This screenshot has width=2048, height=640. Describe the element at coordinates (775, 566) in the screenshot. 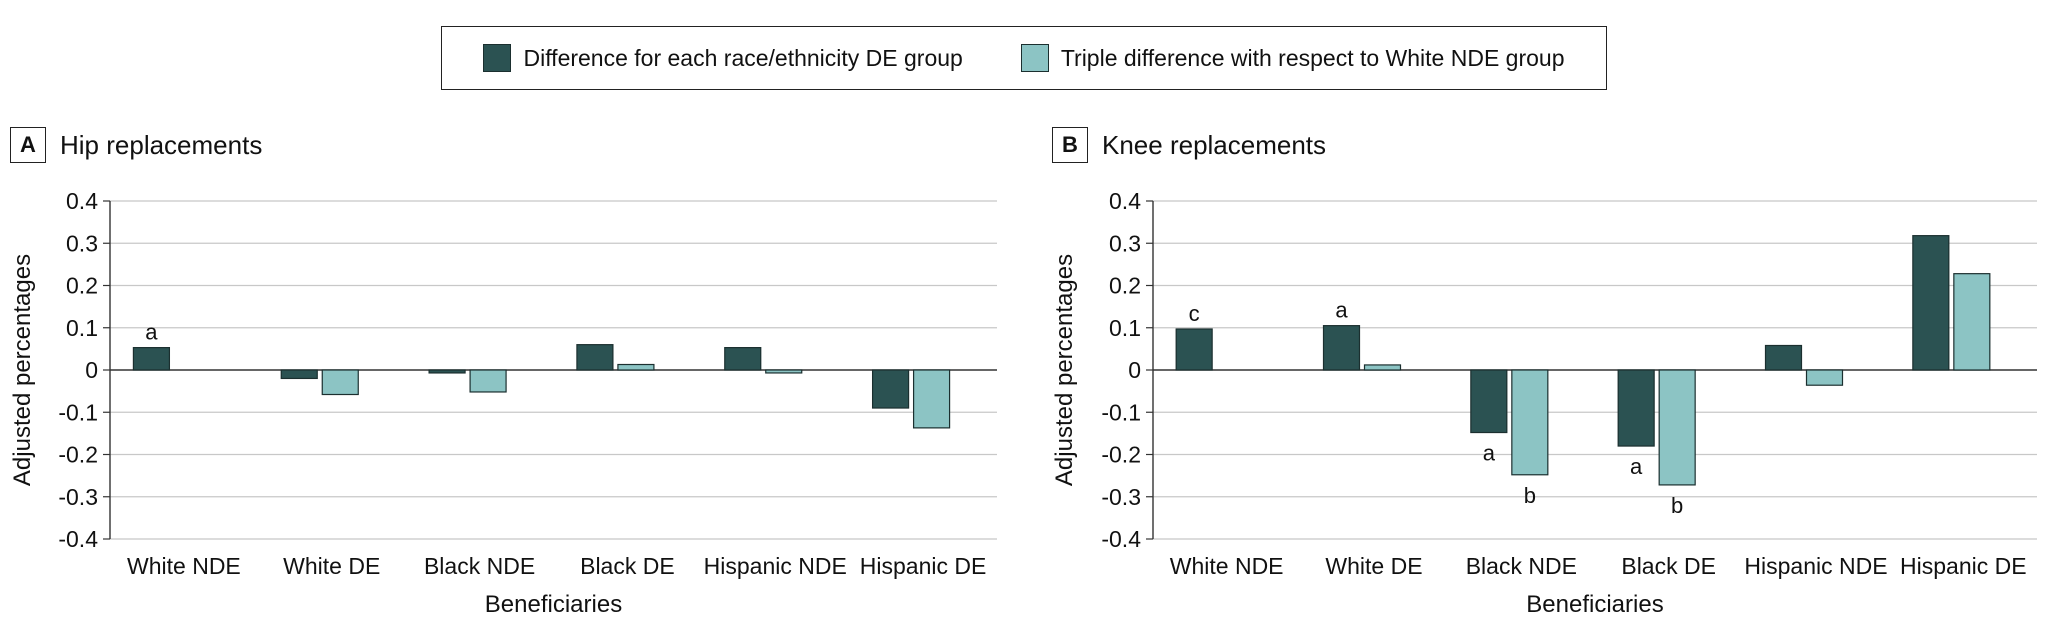

I see `panel-a-category-label: Hispanic NDE` at that location.